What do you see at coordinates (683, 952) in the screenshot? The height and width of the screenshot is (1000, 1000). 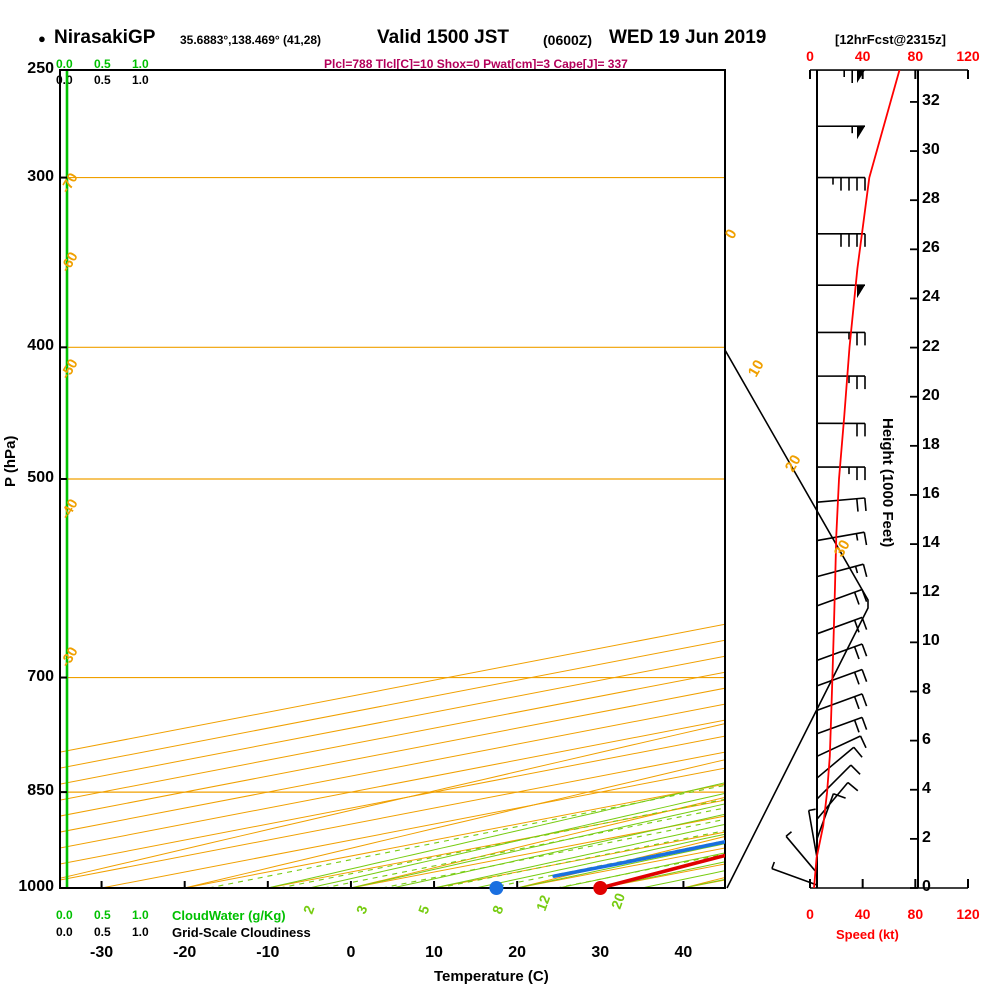 I see `temperature-tick-40: 40` at bounding box center [683, 952].